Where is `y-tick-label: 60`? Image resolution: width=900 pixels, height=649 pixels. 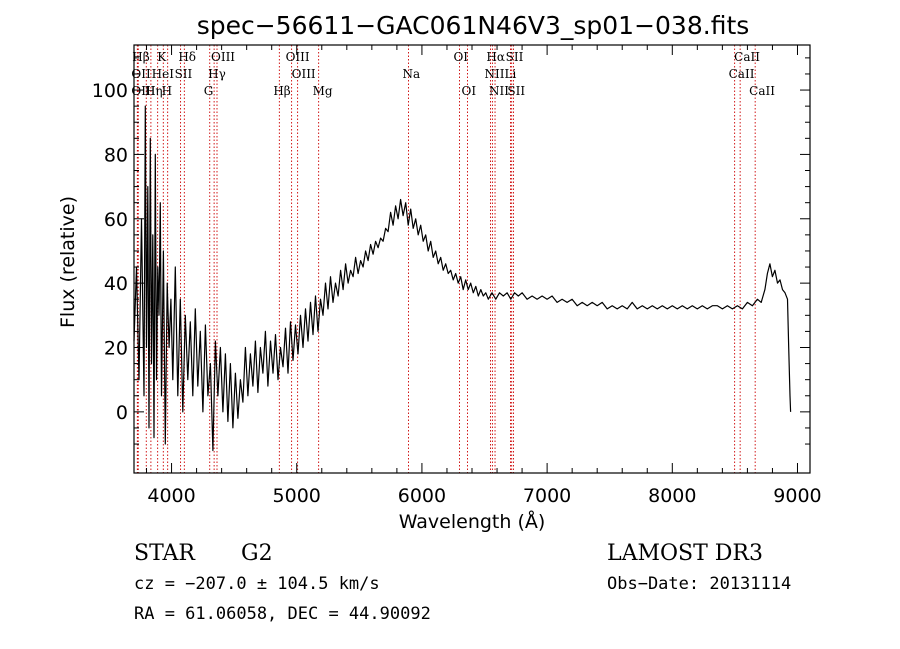 y-tick-label: 60 is located at coordinates (116, 220).